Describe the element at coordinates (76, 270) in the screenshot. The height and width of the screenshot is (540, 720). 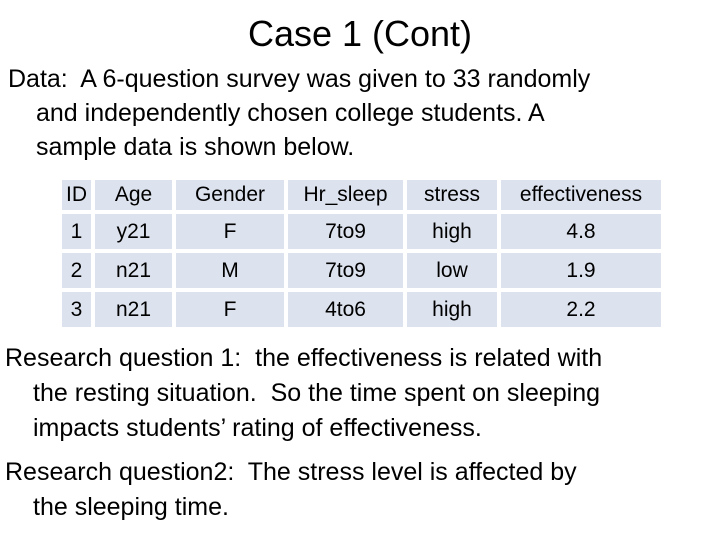
I see `table-cell: 2` at that location.